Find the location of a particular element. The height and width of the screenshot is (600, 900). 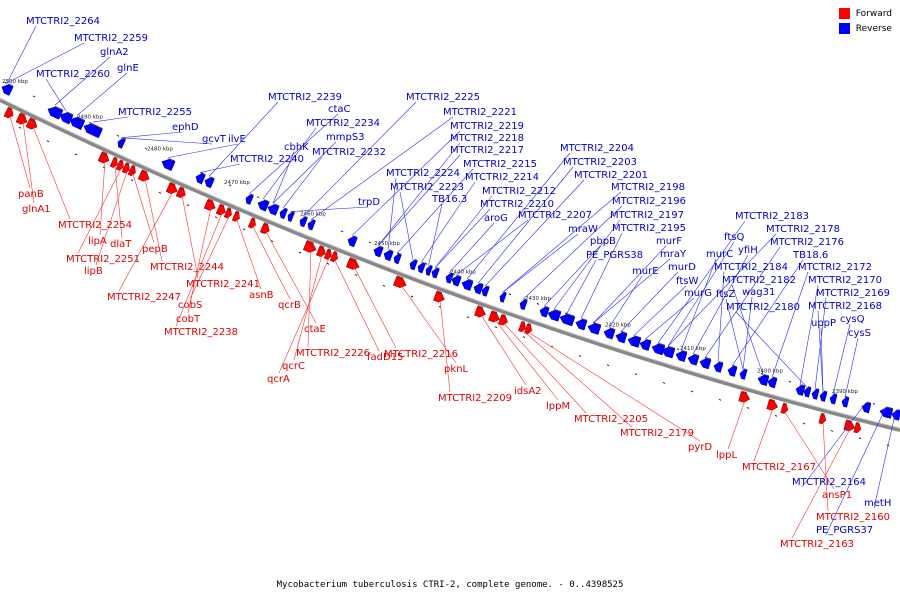

reverse-gene-label: gcvT is located at coordinates (214, 139).